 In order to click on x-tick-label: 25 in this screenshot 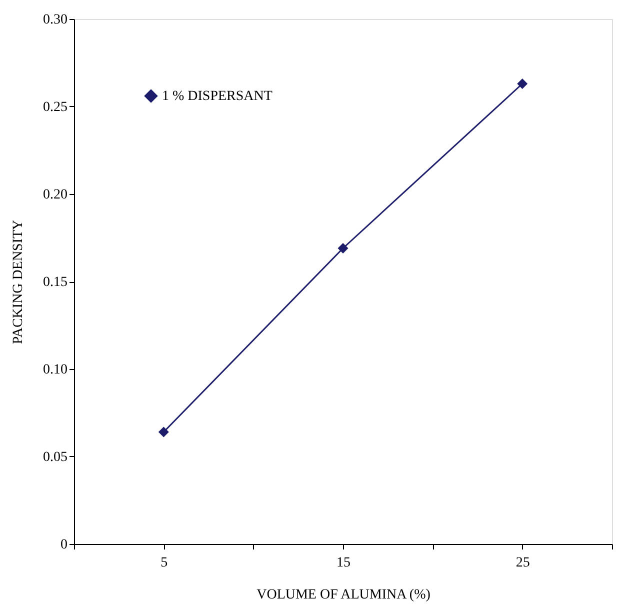, I will do `click(523, 563)`.